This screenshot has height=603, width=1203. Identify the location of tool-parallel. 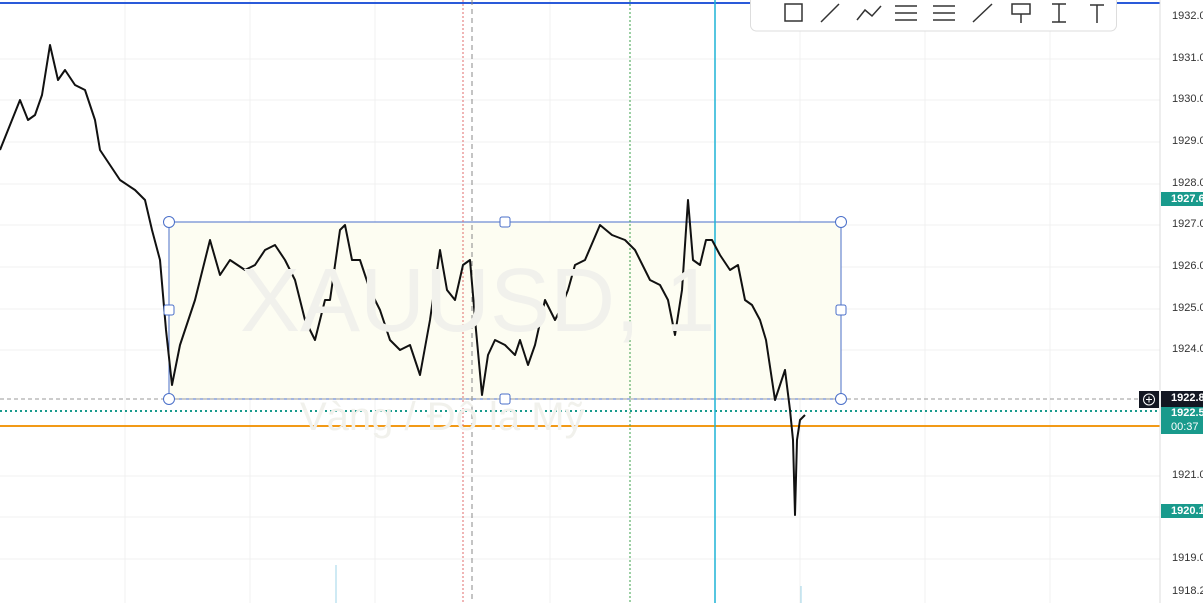
(944, 13).